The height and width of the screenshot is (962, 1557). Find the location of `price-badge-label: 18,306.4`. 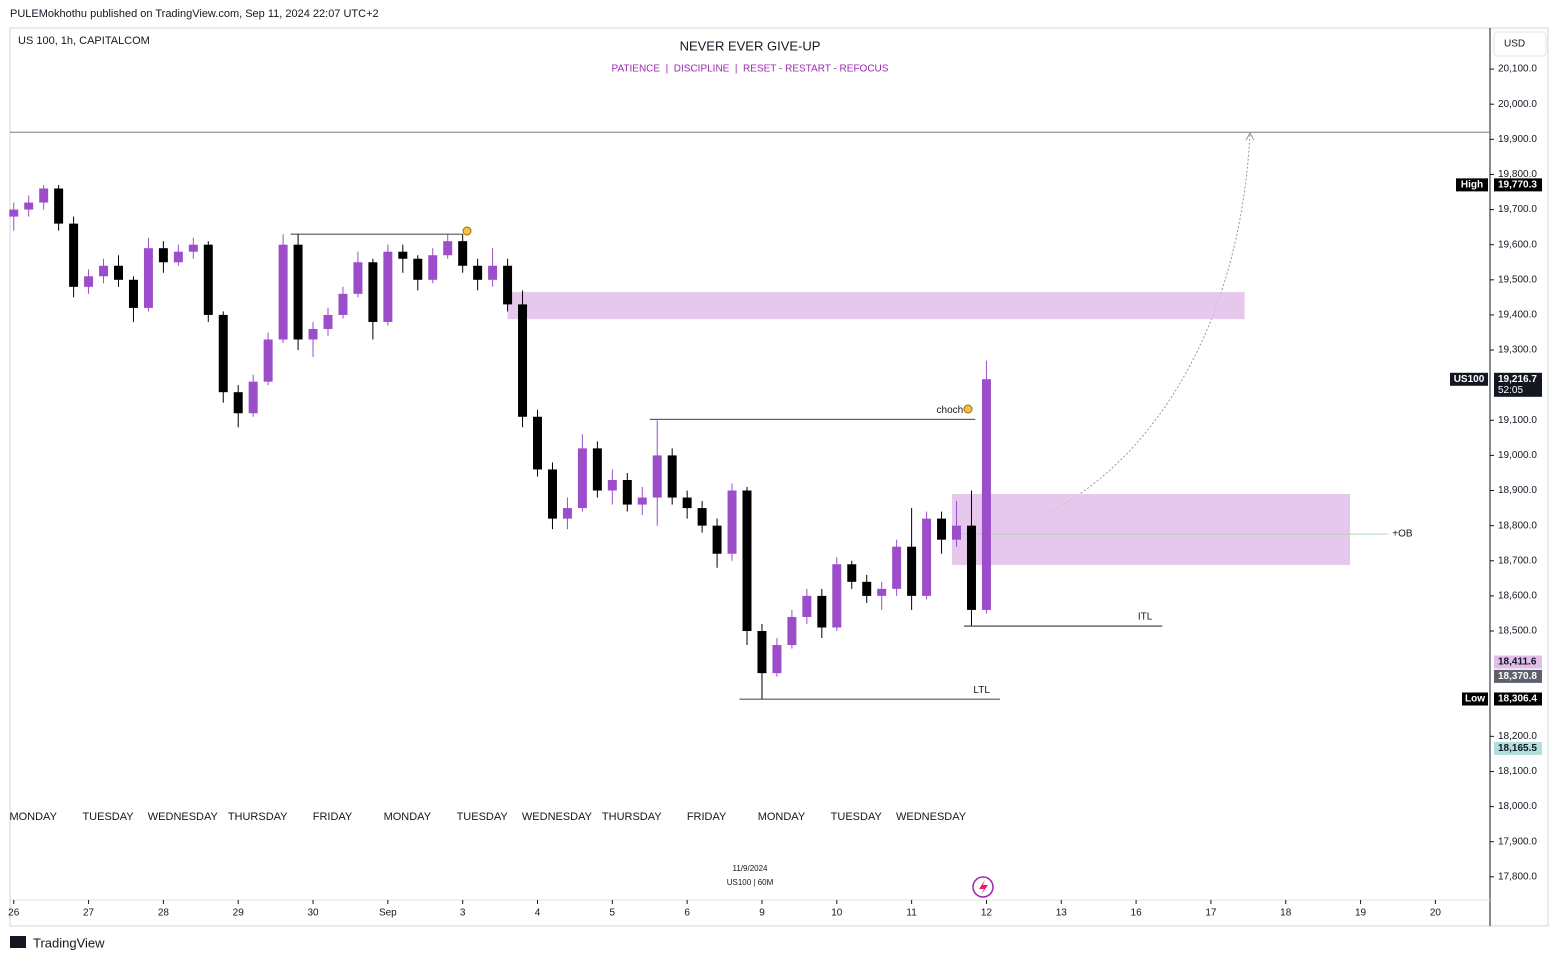

price-badge-label: 18,306.4 is located at coordinates (1517, 699).